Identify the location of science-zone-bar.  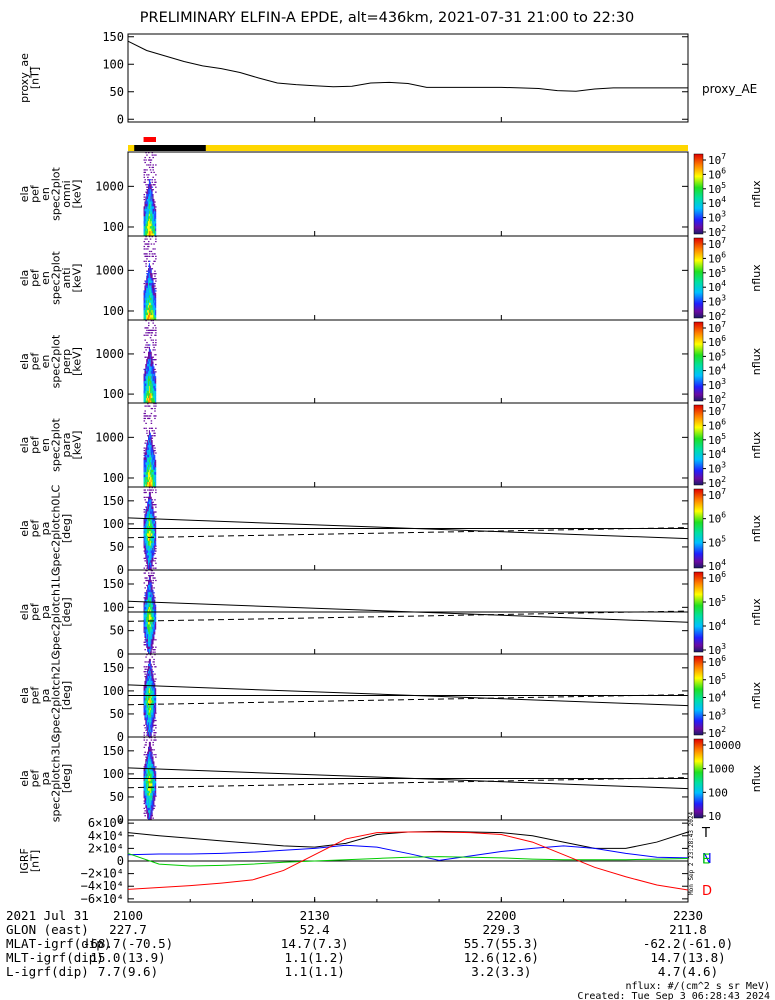
(149, 139).